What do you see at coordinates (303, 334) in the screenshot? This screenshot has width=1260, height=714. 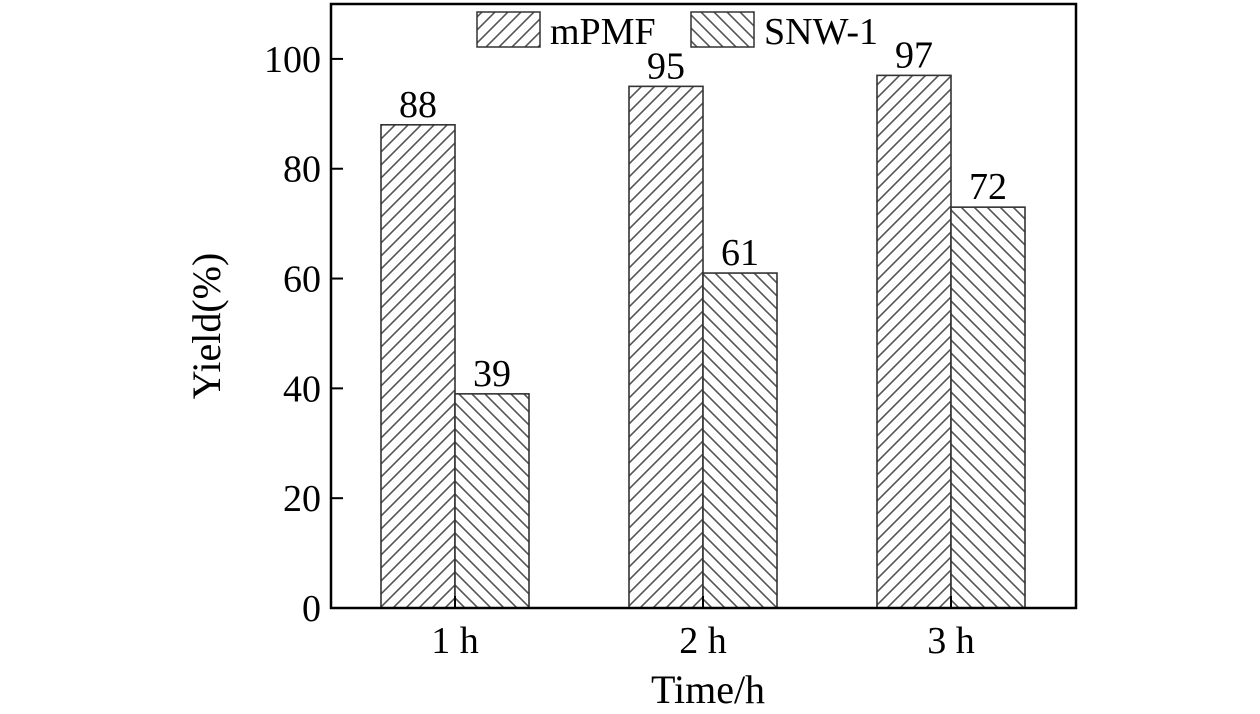 I see `y-axis: 0 20 40 60 80 100` at bounding box center [303, 334].